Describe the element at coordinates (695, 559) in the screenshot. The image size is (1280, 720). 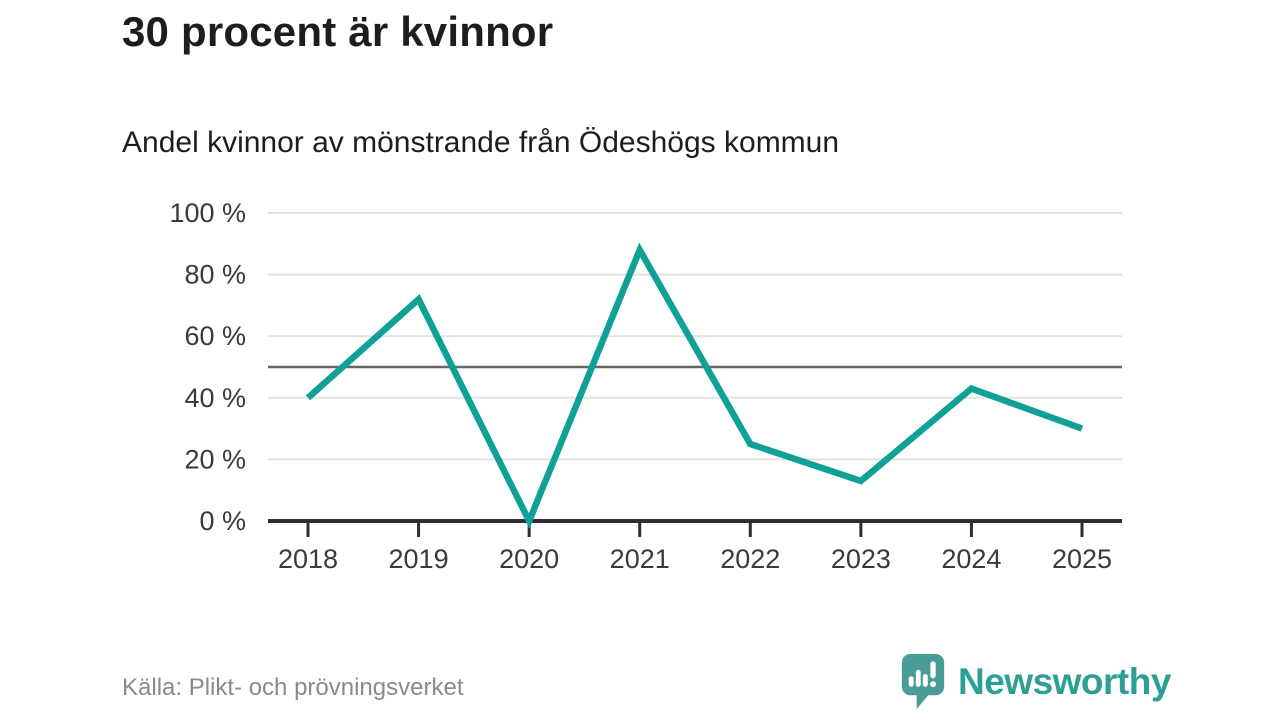
I see `x-axis-labels: 2018 2019 2020 2021 2022 2023 2024 2025` at that location.